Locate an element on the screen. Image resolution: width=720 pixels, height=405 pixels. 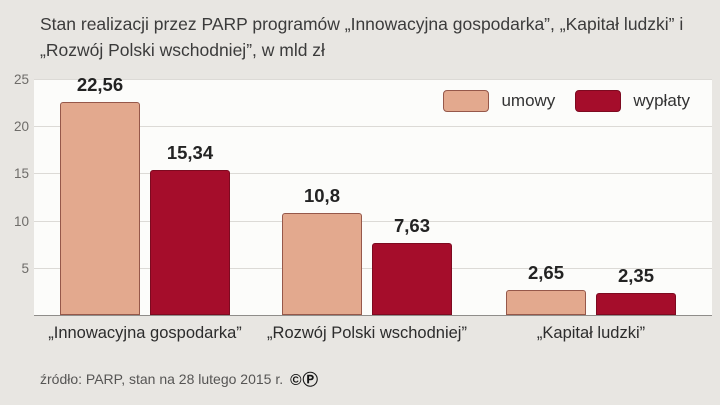
x-category-label-0: „Innowacyjna gospodarka” is located at coordinates (145, 333).